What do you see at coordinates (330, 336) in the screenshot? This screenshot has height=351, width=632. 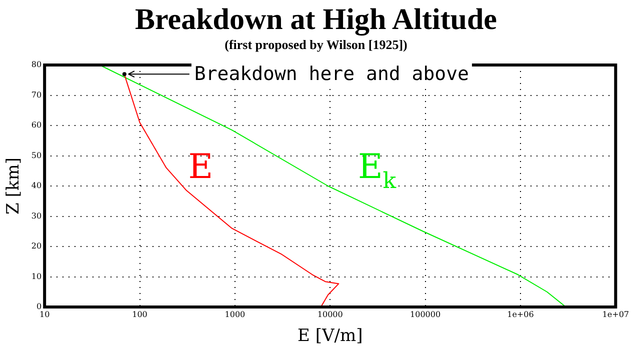 I see `x-axis-title: E [V/m]` at bounding box center [330, 336].